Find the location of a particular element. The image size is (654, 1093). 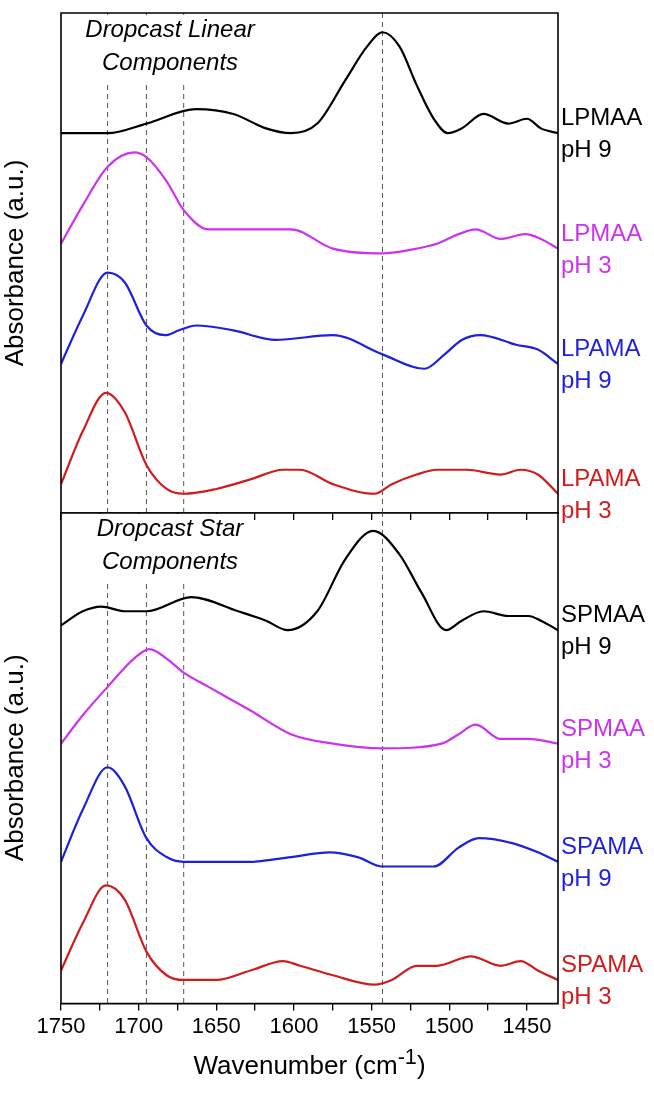

series-label: LPAMA pH 9 is located at coordinates (601, 363).